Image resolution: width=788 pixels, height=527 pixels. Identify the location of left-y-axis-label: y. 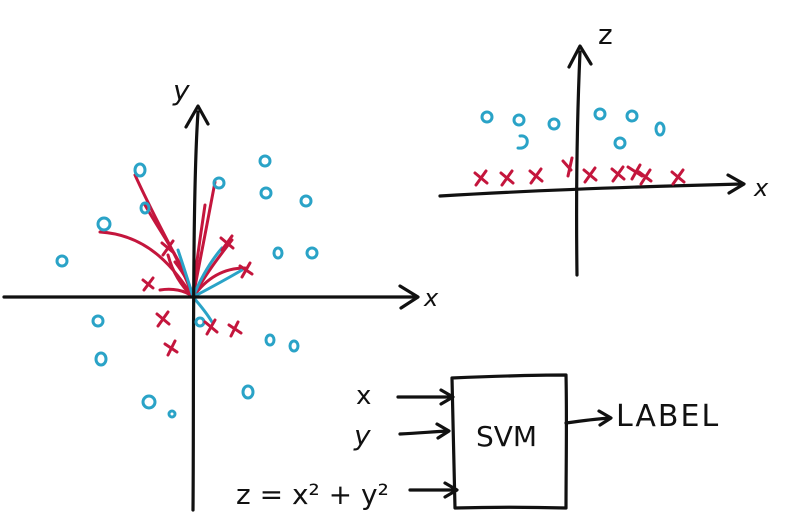
(181, 90).